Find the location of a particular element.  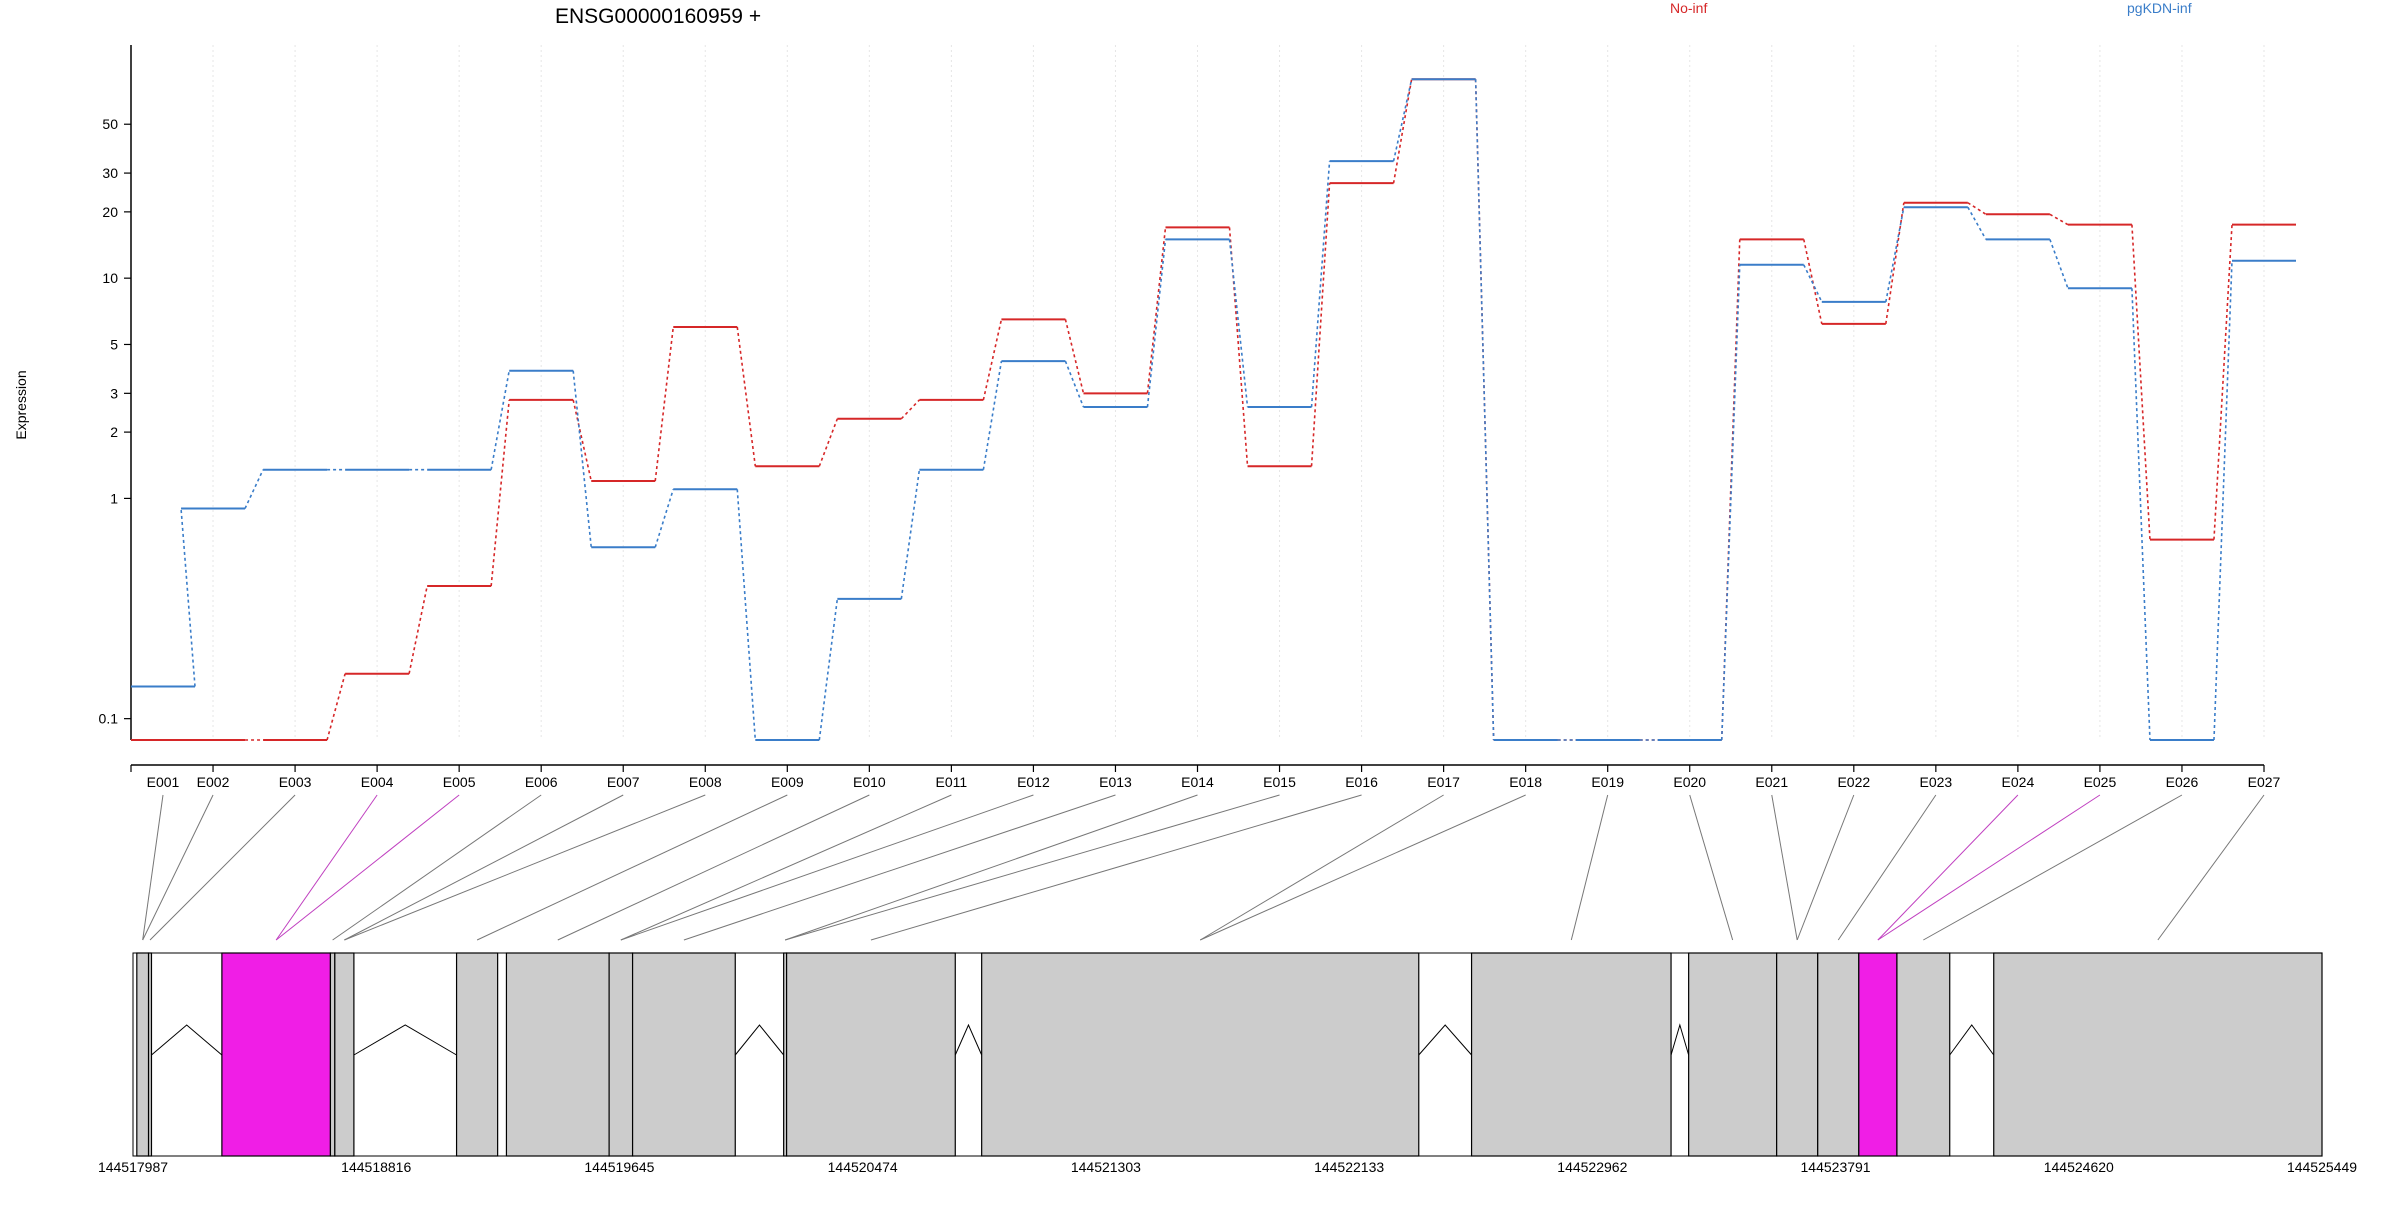

x-tick-label: E015 is located at coordinates (1279, 782).